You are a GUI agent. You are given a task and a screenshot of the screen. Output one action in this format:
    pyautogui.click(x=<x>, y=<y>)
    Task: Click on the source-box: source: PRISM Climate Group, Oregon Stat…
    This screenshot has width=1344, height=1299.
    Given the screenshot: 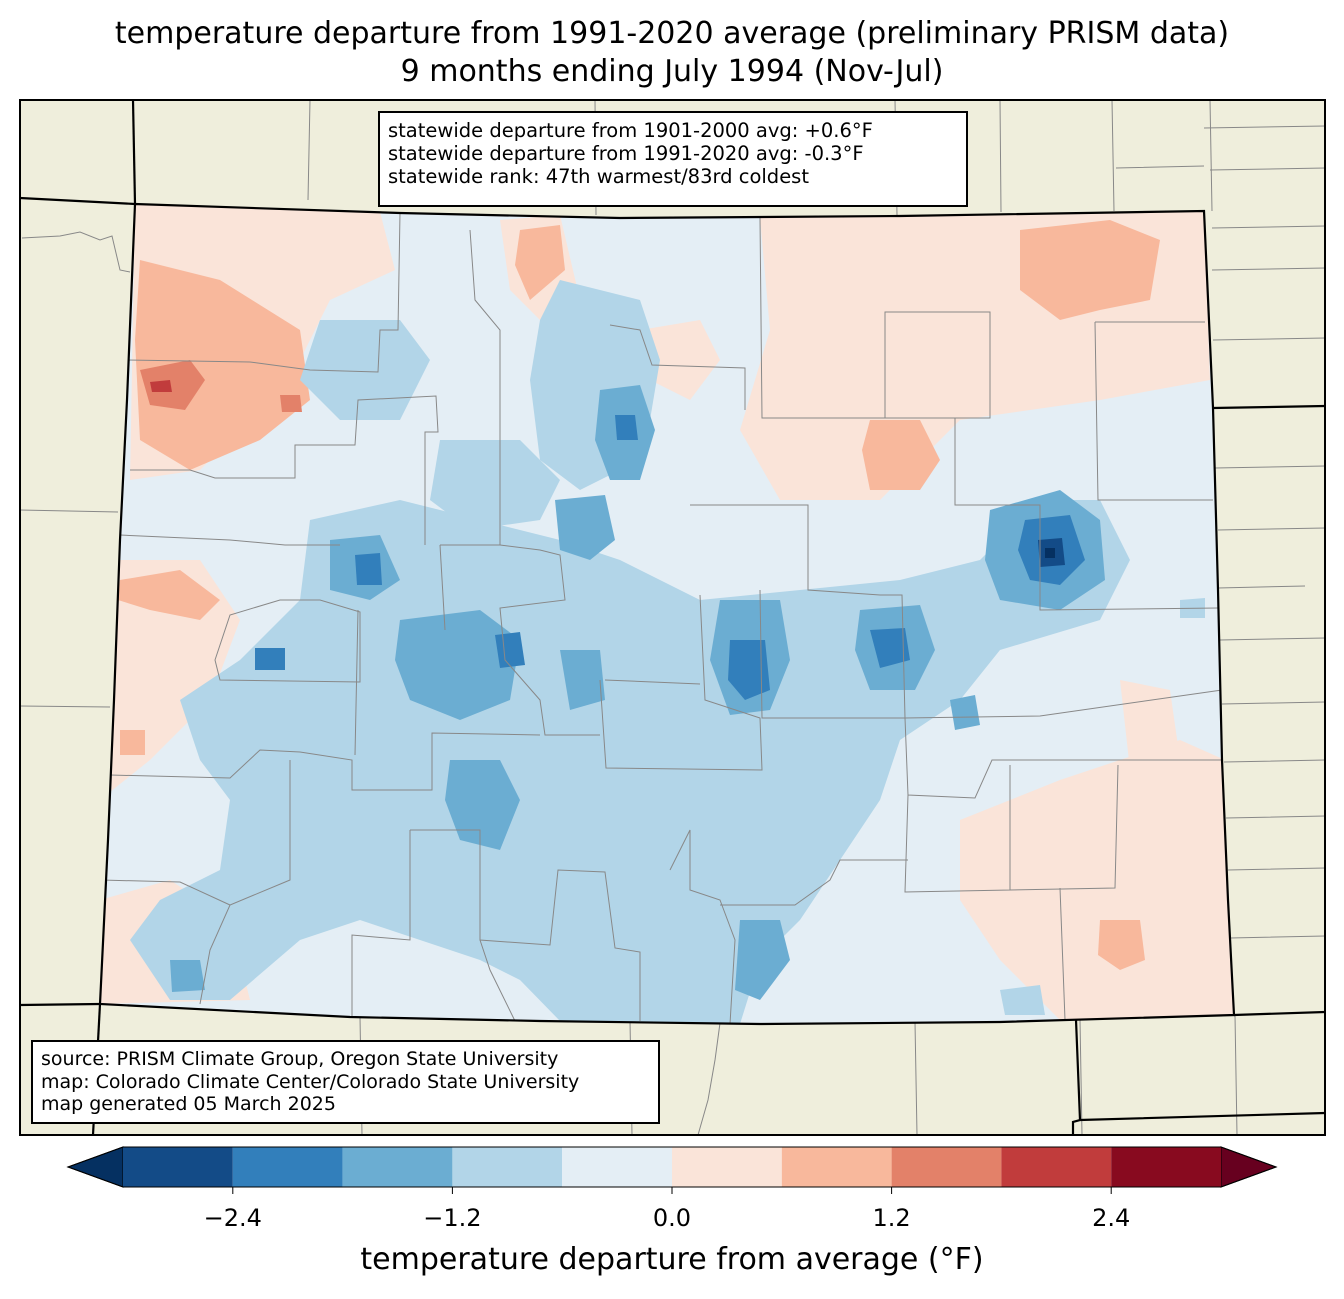 What is the action you would take?
    pyautogui.click(x=345, y=1082)
    